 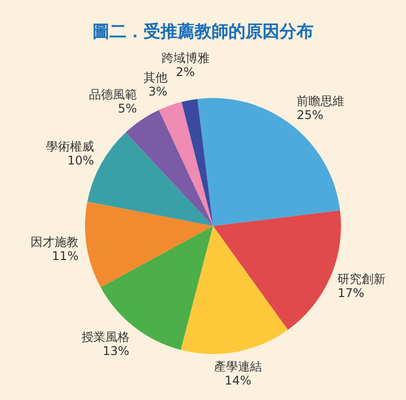 What do you see at coordinates (155, 77) in the screenshot?
I see `slice-label: 其他` at bounding box center [155, 77].